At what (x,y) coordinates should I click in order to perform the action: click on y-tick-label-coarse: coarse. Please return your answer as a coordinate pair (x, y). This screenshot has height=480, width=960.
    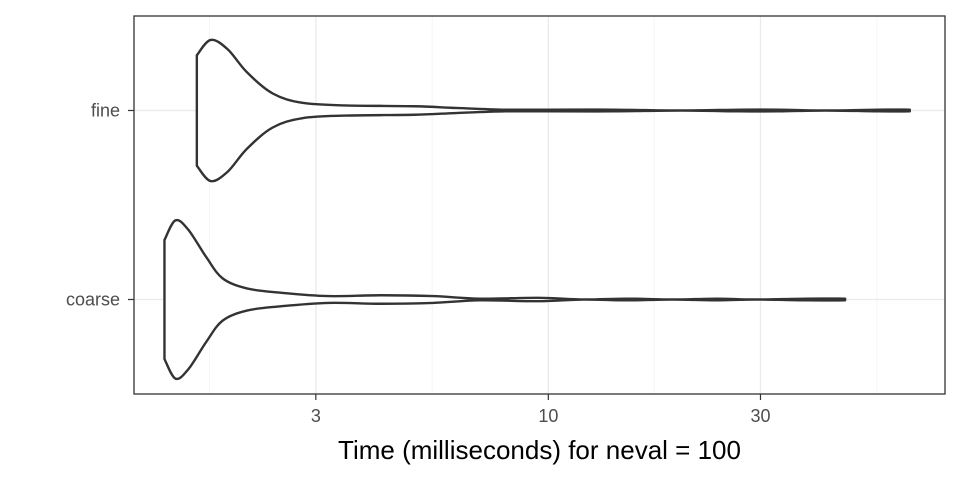
    Looking at the image, I should click on (93, 300).